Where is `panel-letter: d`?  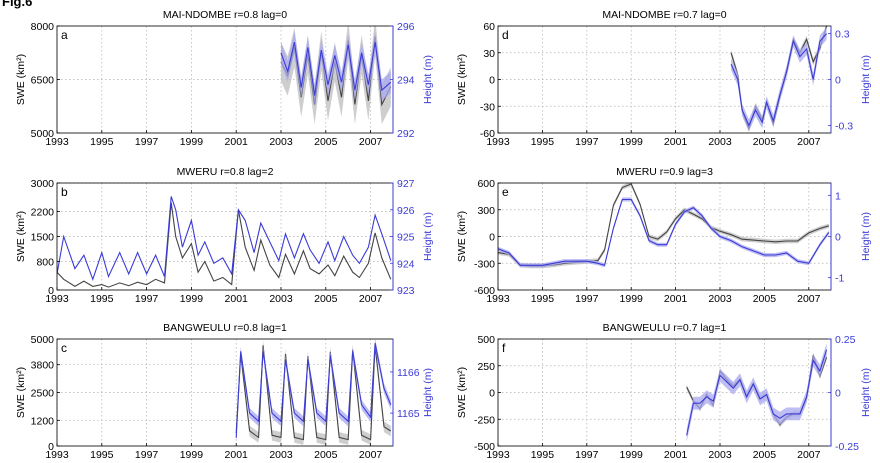
panel-letter: d is located at coordinates (505, 35).